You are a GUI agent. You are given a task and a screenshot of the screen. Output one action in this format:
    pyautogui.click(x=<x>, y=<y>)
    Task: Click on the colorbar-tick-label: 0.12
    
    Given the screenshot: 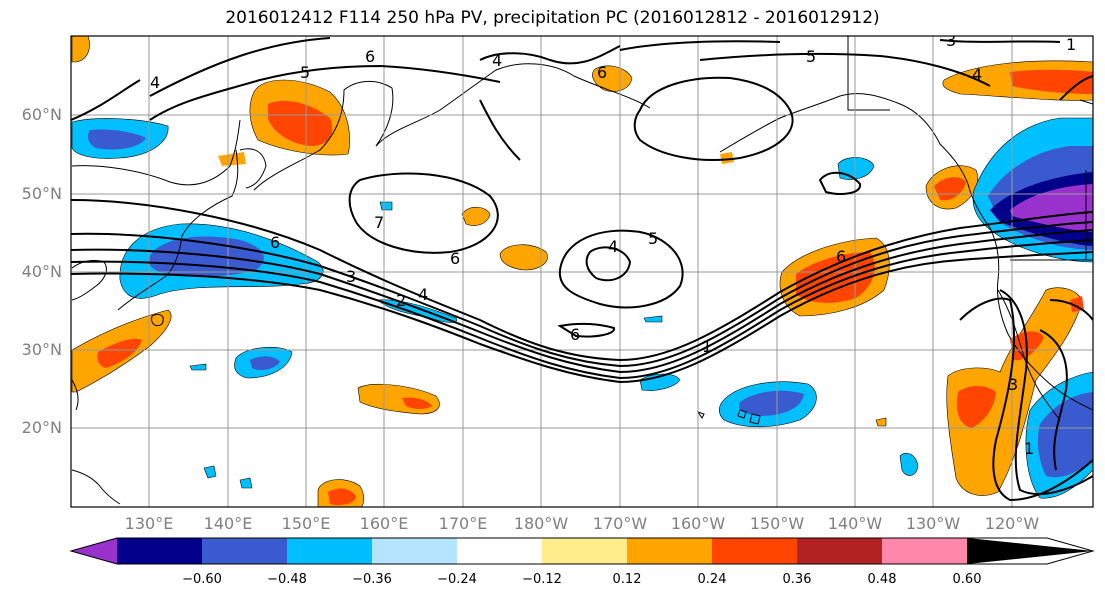 What is the action you would take?
    pyautogui.click(x=627, y=579)
    